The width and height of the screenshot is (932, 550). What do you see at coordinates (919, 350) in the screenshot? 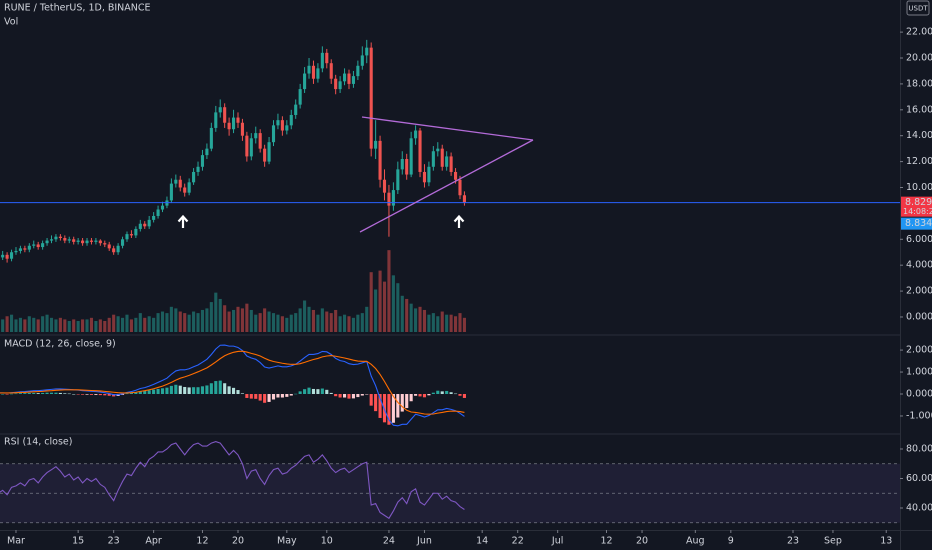
I see `y-tick-label: 2.000` at bounding box center [919, 350].